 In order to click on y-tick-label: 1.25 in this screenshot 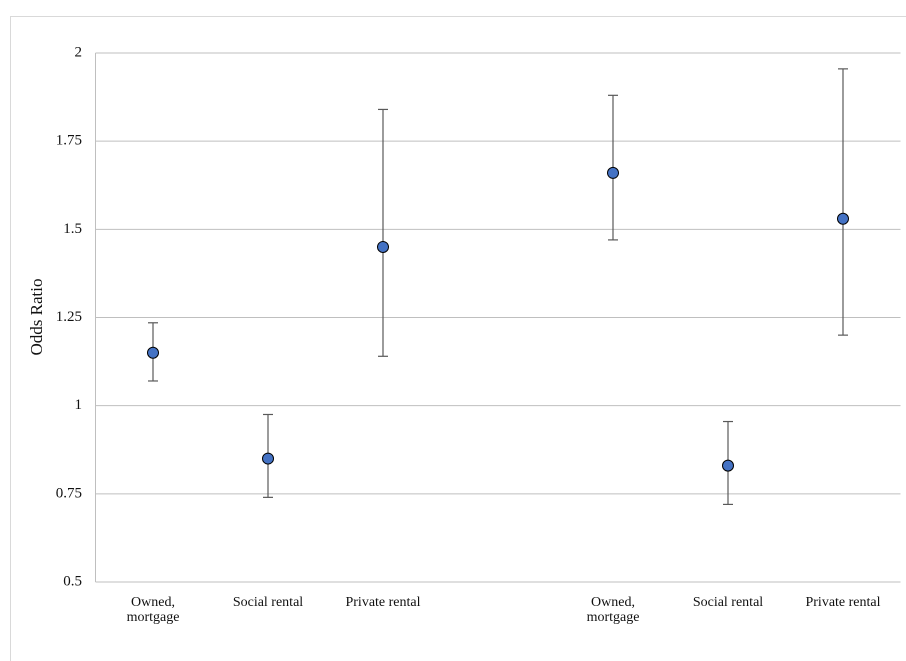, I will do `click(69, 317)`.